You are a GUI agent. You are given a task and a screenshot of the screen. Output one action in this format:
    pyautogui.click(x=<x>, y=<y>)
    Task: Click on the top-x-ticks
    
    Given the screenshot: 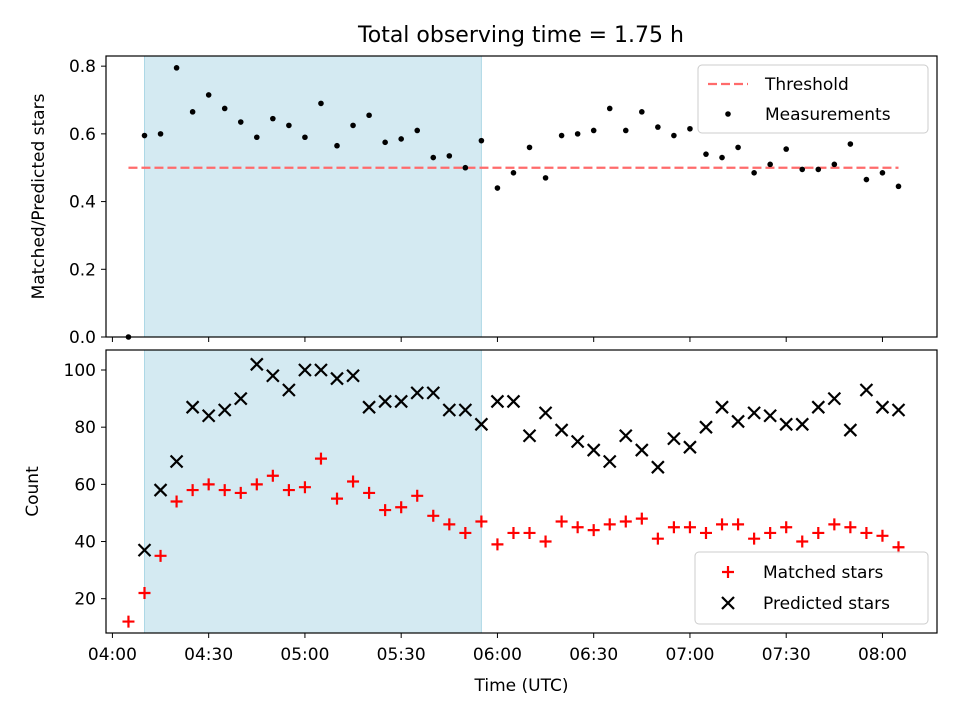 What is the action you would take?
    pyautogui.click(x=497, y=339)
    